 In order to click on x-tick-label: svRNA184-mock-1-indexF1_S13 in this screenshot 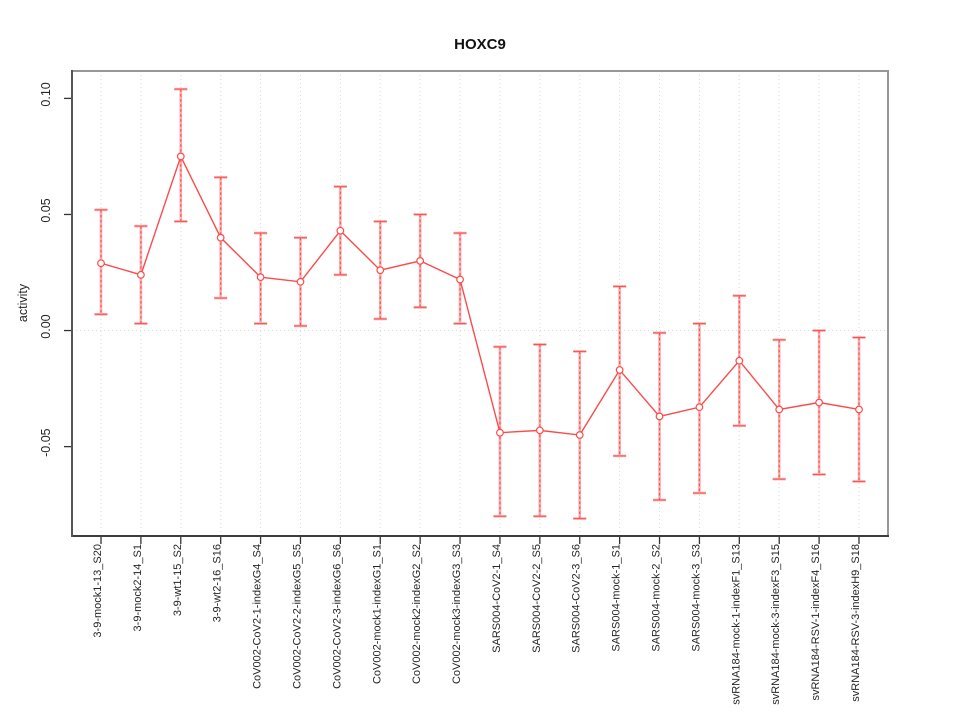, I will do `click(736, 624)`.